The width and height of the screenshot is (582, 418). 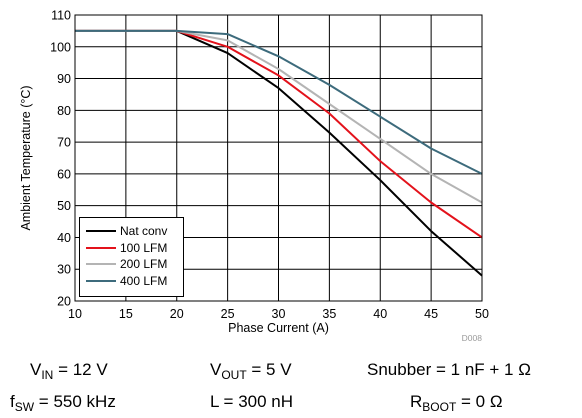 I want to click on legend-label: 200 LFM, so click(x=144, y=264).